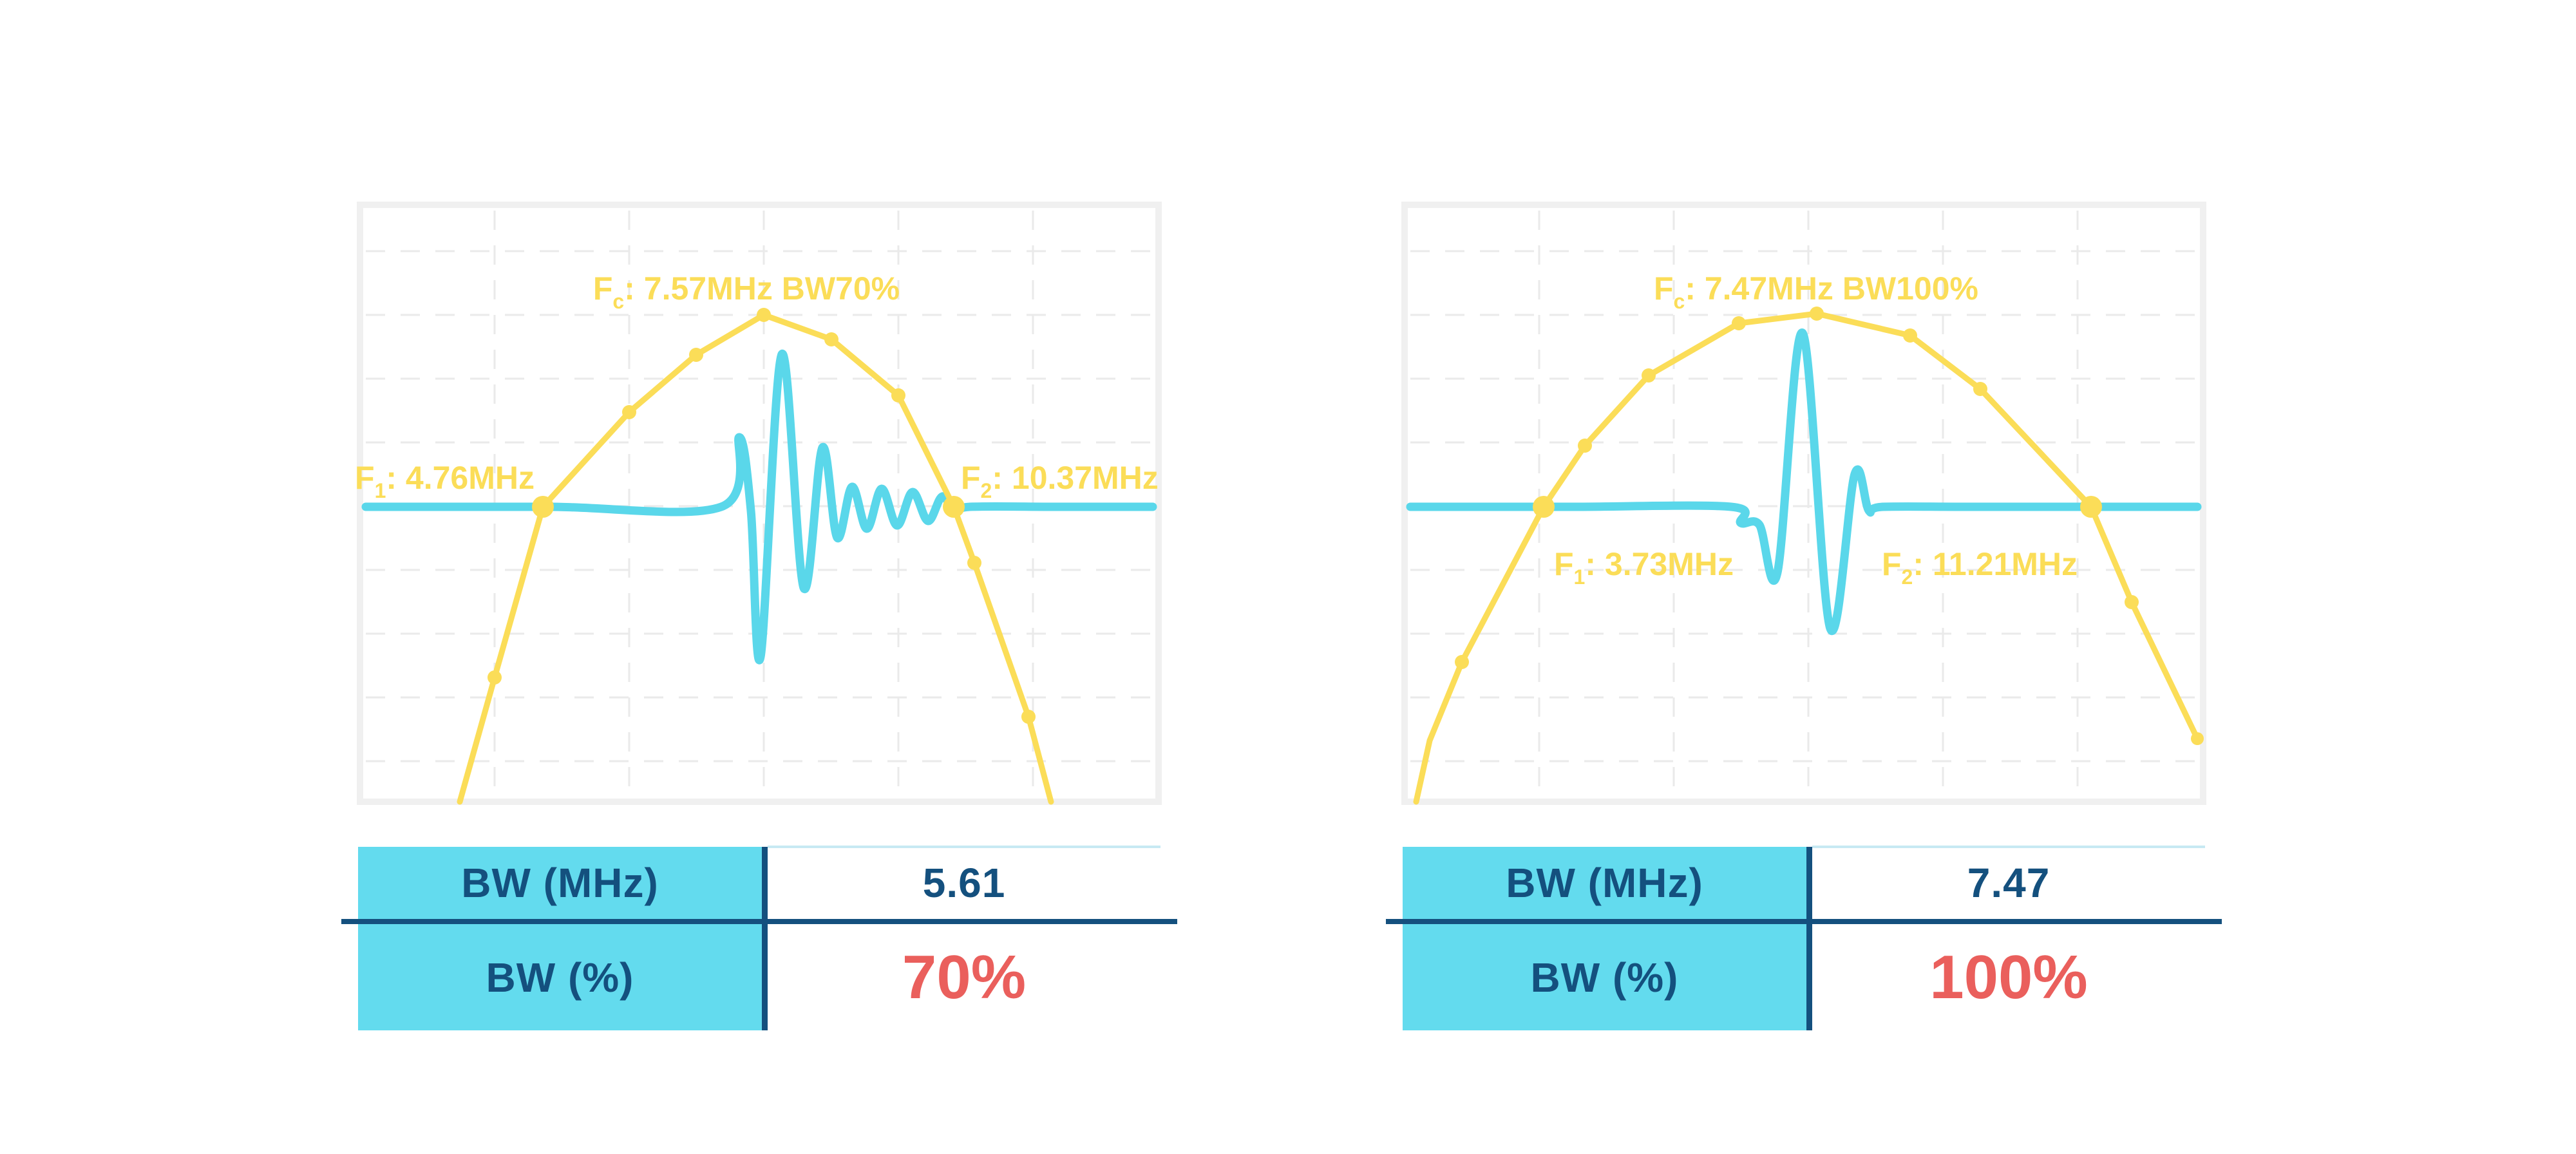 This screenshot has width=2576, height=1154. I want to click on spectrum-end-marker, so click(2198, 738).